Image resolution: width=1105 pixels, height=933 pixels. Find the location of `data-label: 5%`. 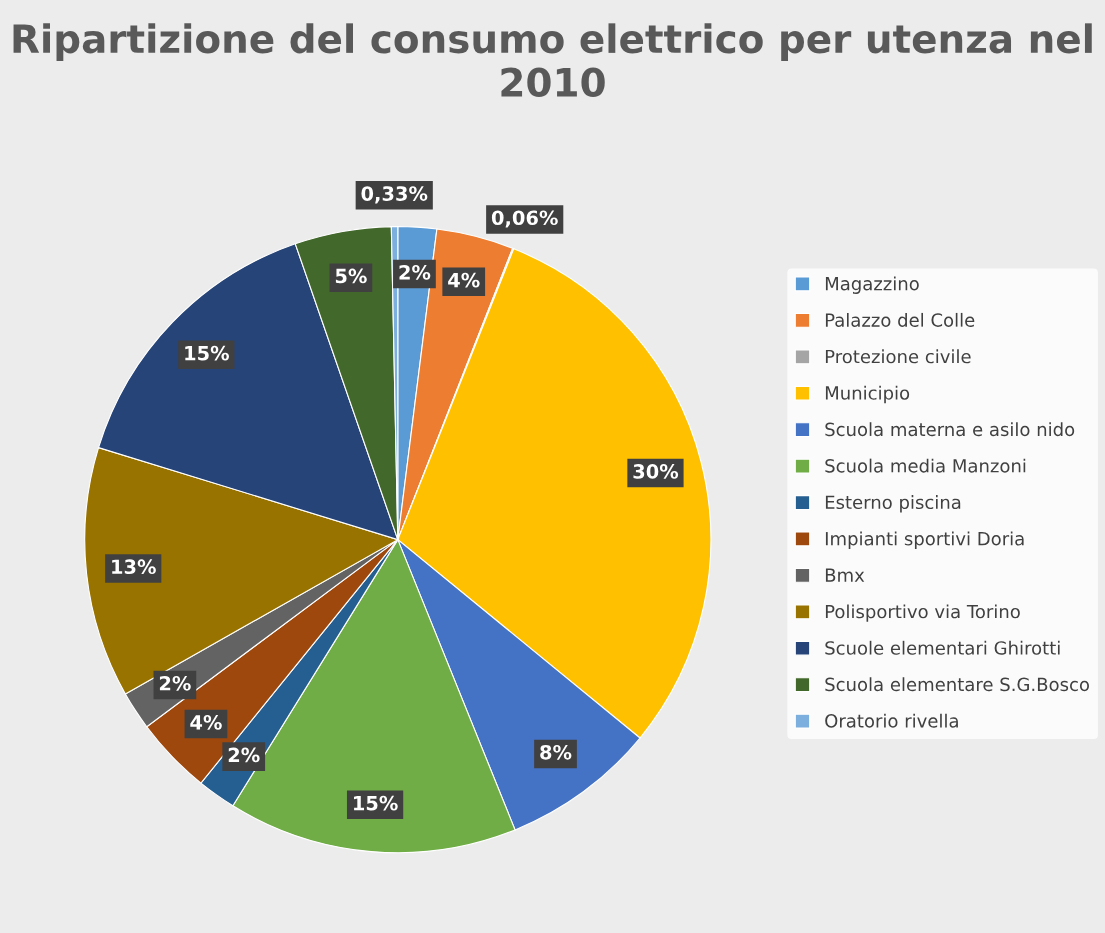

data-label: 5% is located at coordinates (351, 276).